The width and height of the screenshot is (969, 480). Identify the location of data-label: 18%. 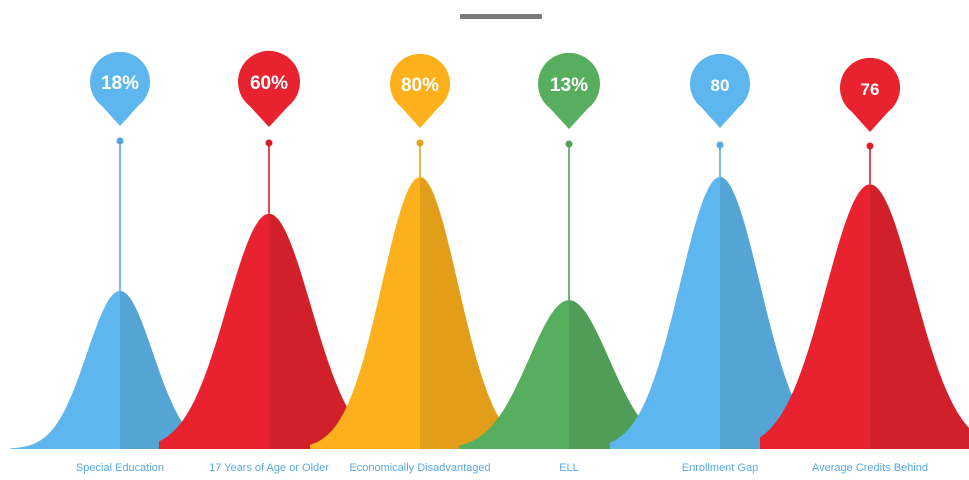
(120, 83).